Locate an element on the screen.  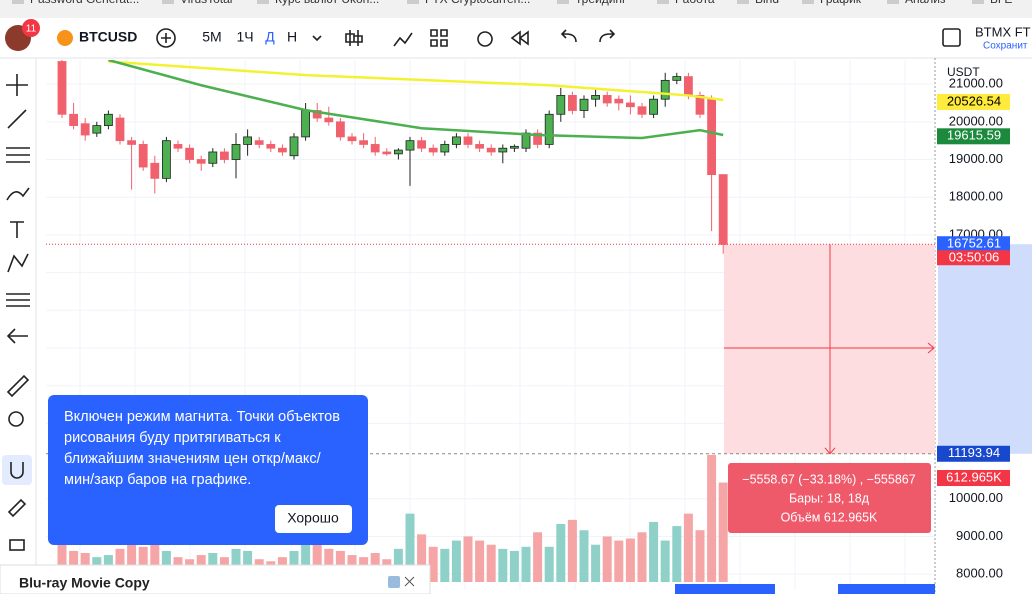
price-label-bg is located at coordinates (973, 244).